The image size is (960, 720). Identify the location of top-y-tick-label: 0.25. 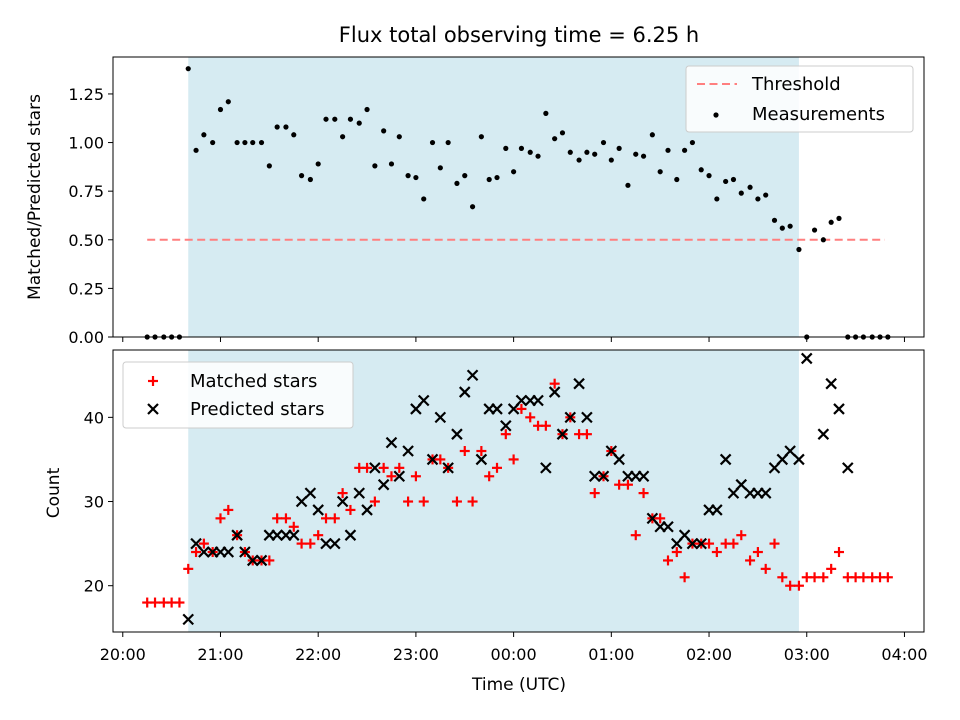
(86, 288).